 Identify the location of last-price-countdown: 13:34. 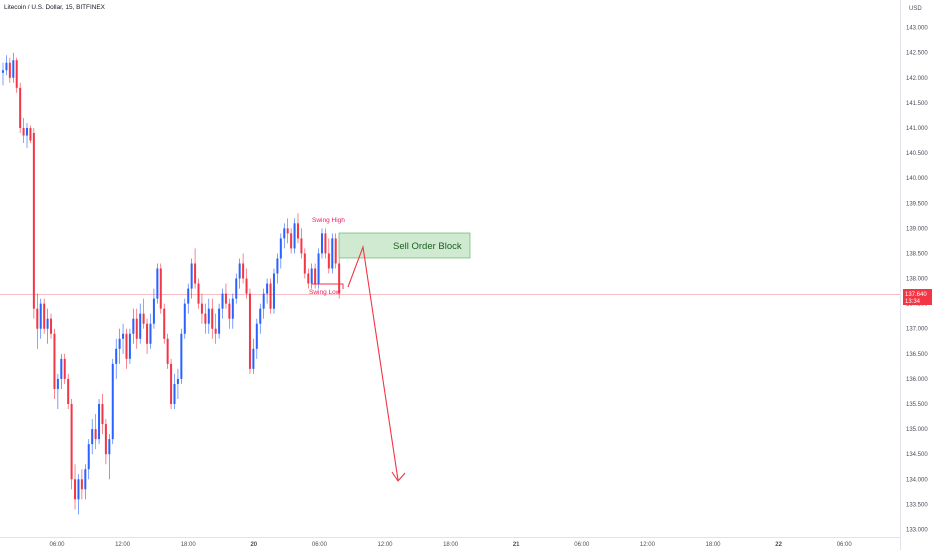
(913, 302).